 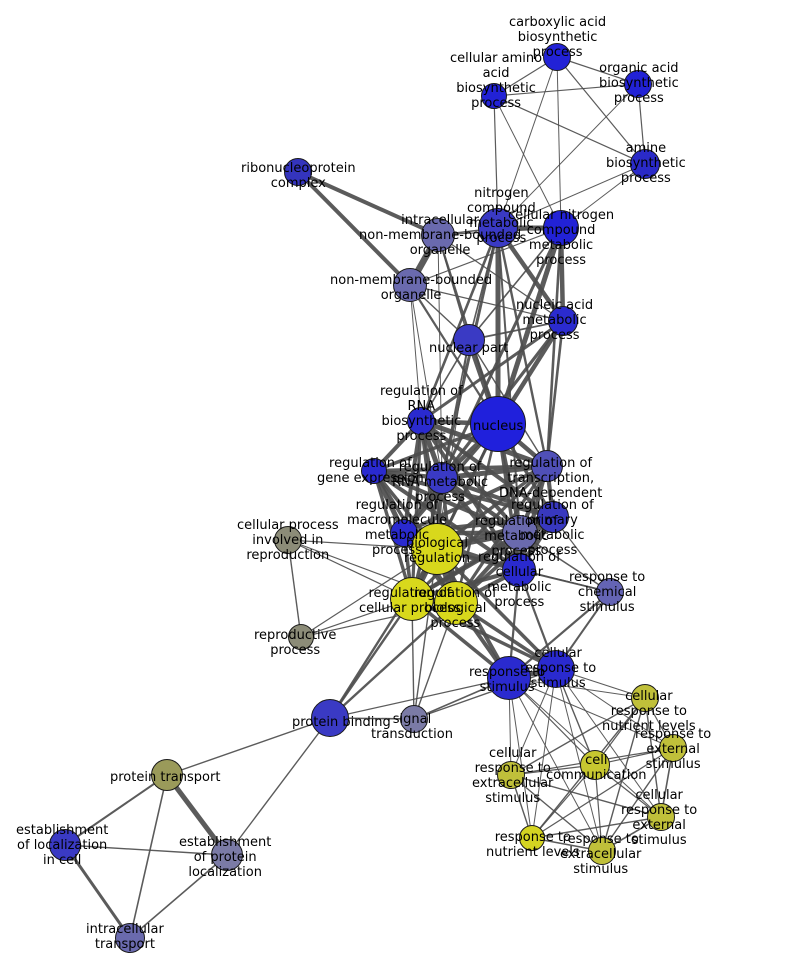 What do you see at coordinates (532, 838) in the screenshot?
I see `graph-node-response-to-nutrient-levels` at bounding box center [532, 838].